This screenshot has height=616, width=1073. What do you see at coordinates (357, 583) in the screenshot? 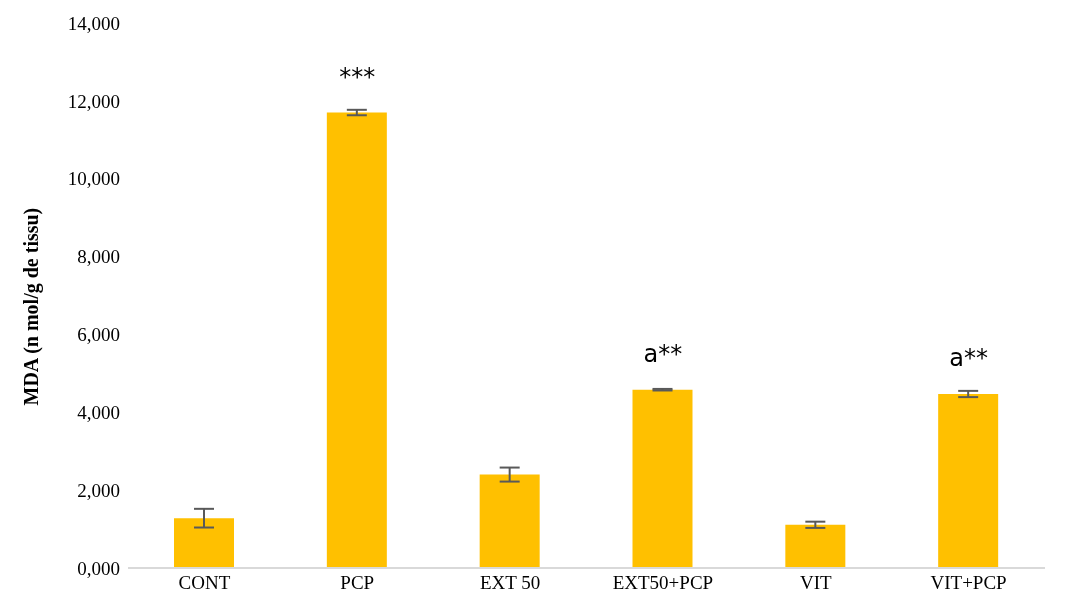
I see `x-tick-label: PCP` at bounding box center [357, 583].